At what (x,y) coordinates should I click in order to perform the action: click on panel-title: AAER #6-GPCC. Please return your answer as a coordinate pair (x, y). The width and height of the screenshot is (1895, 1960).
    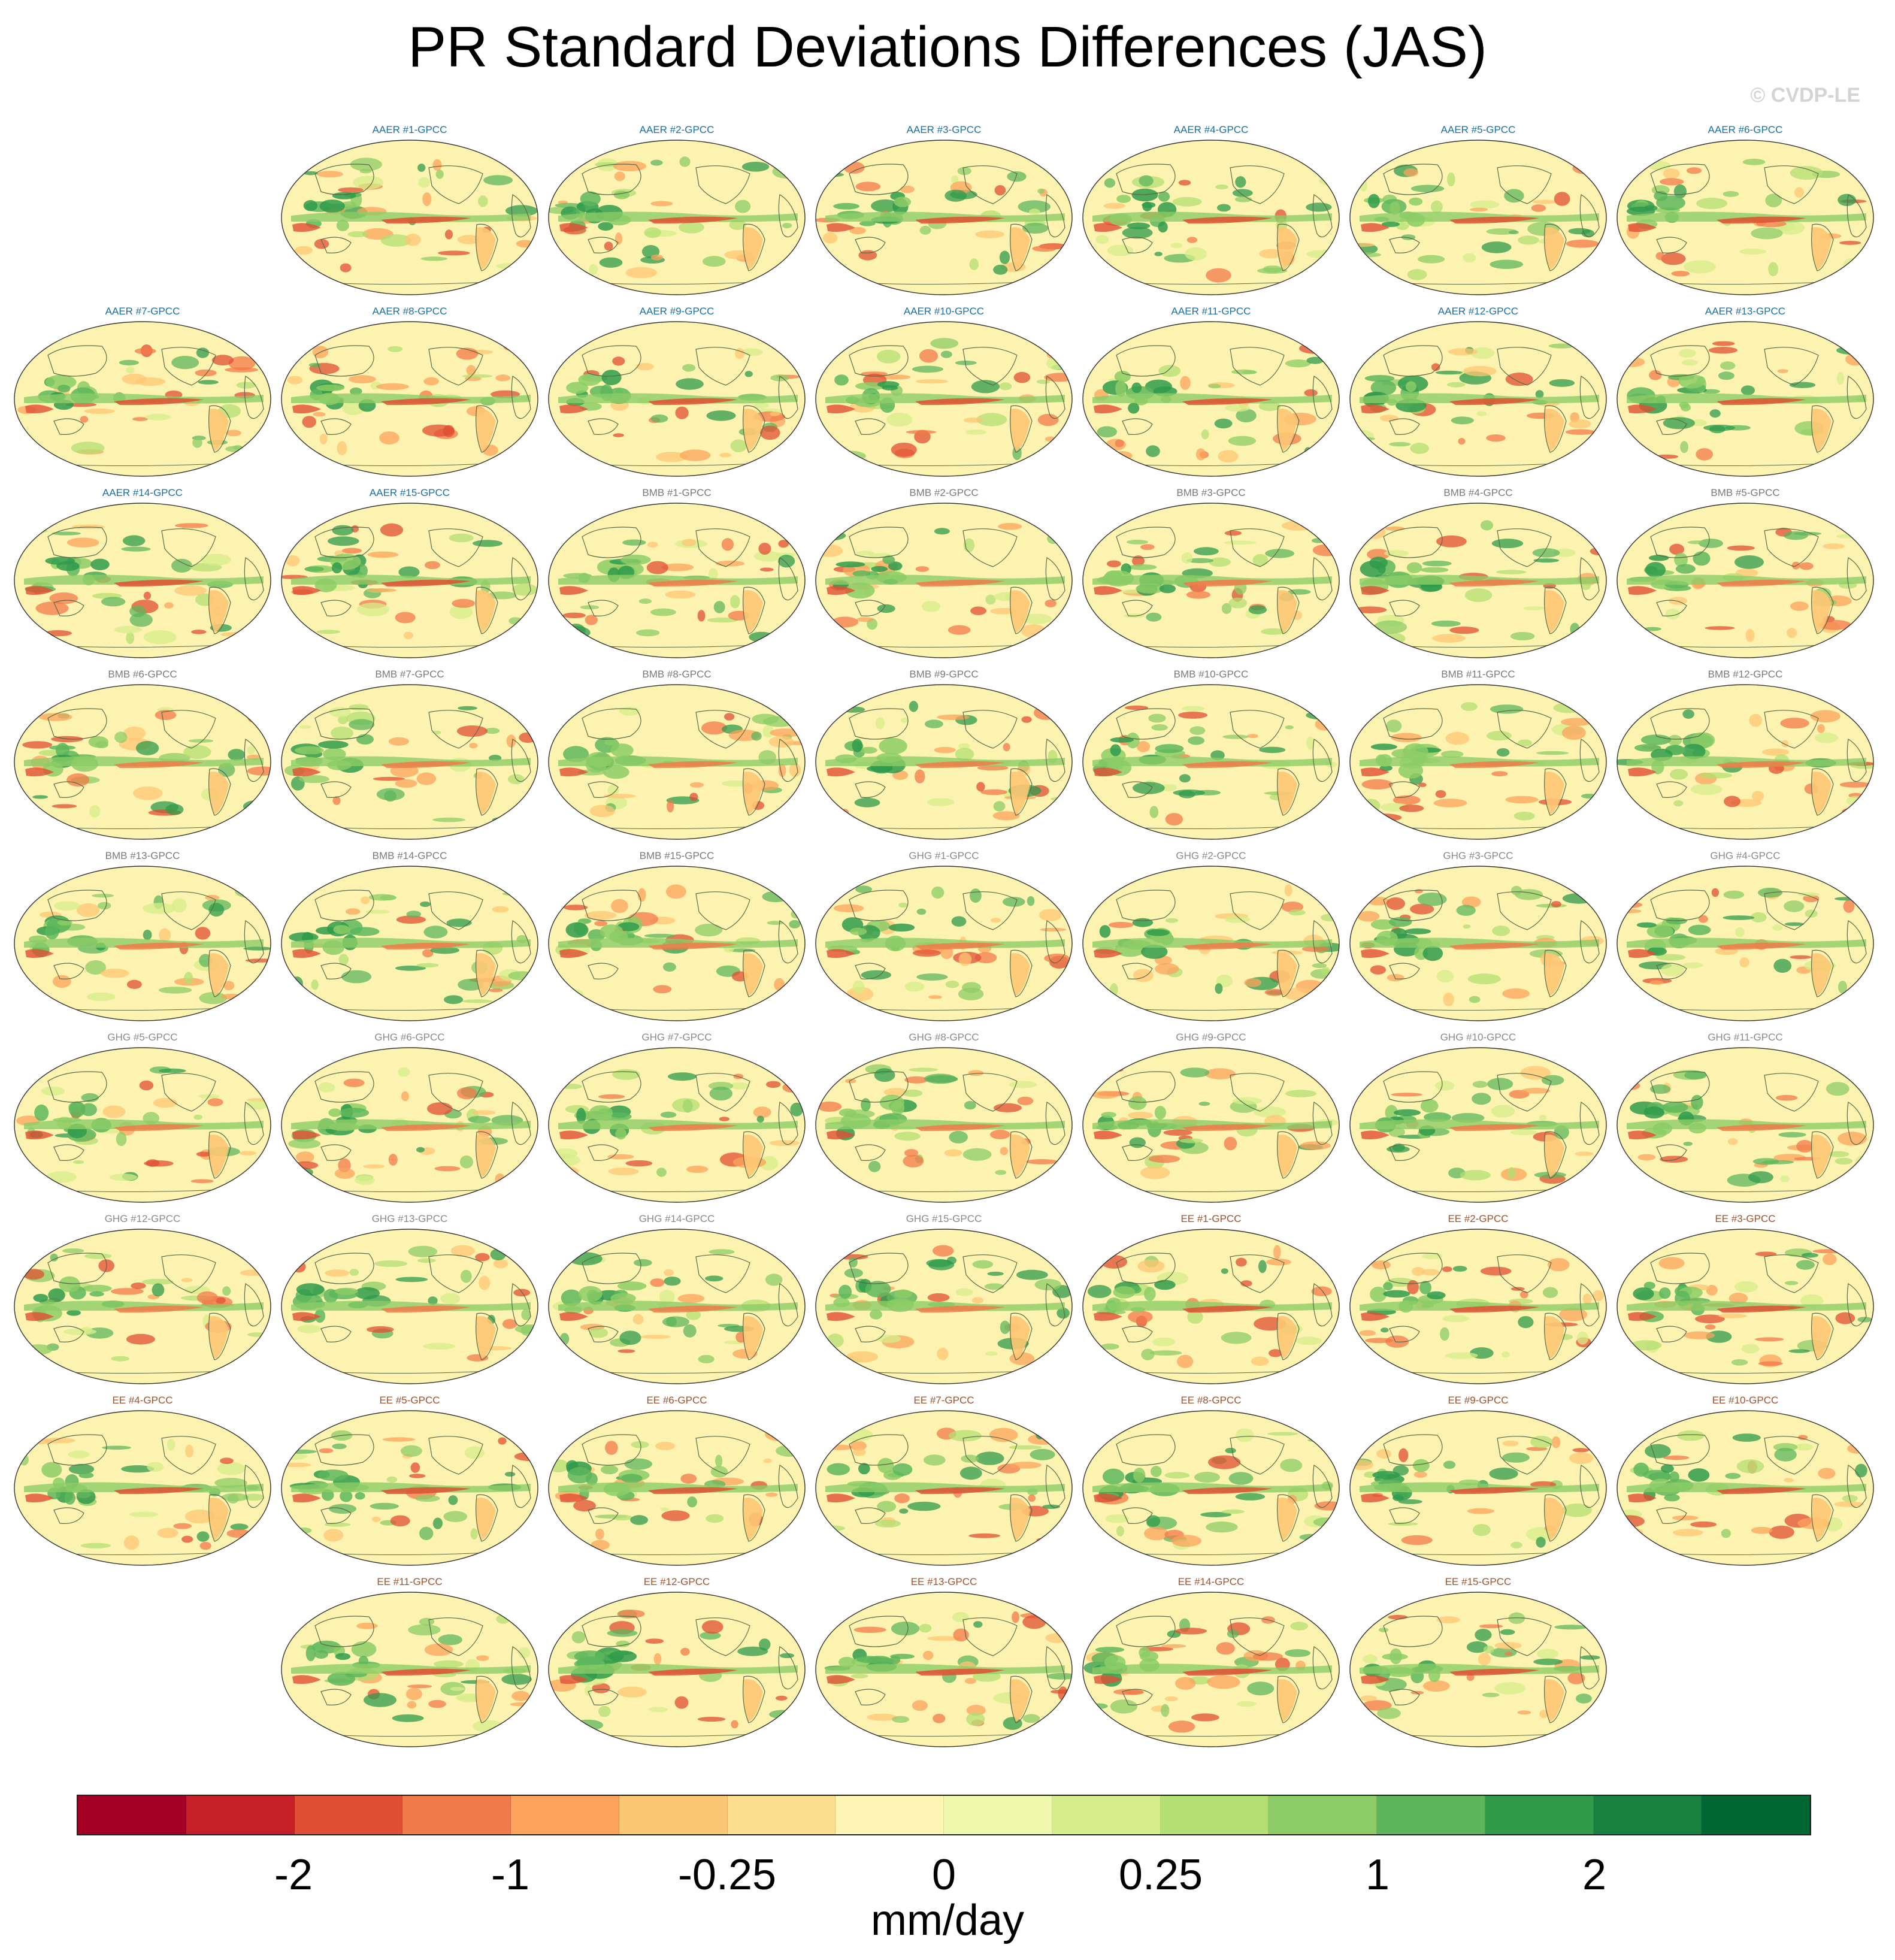
    Looking at the image, I should click on (1745, 129).